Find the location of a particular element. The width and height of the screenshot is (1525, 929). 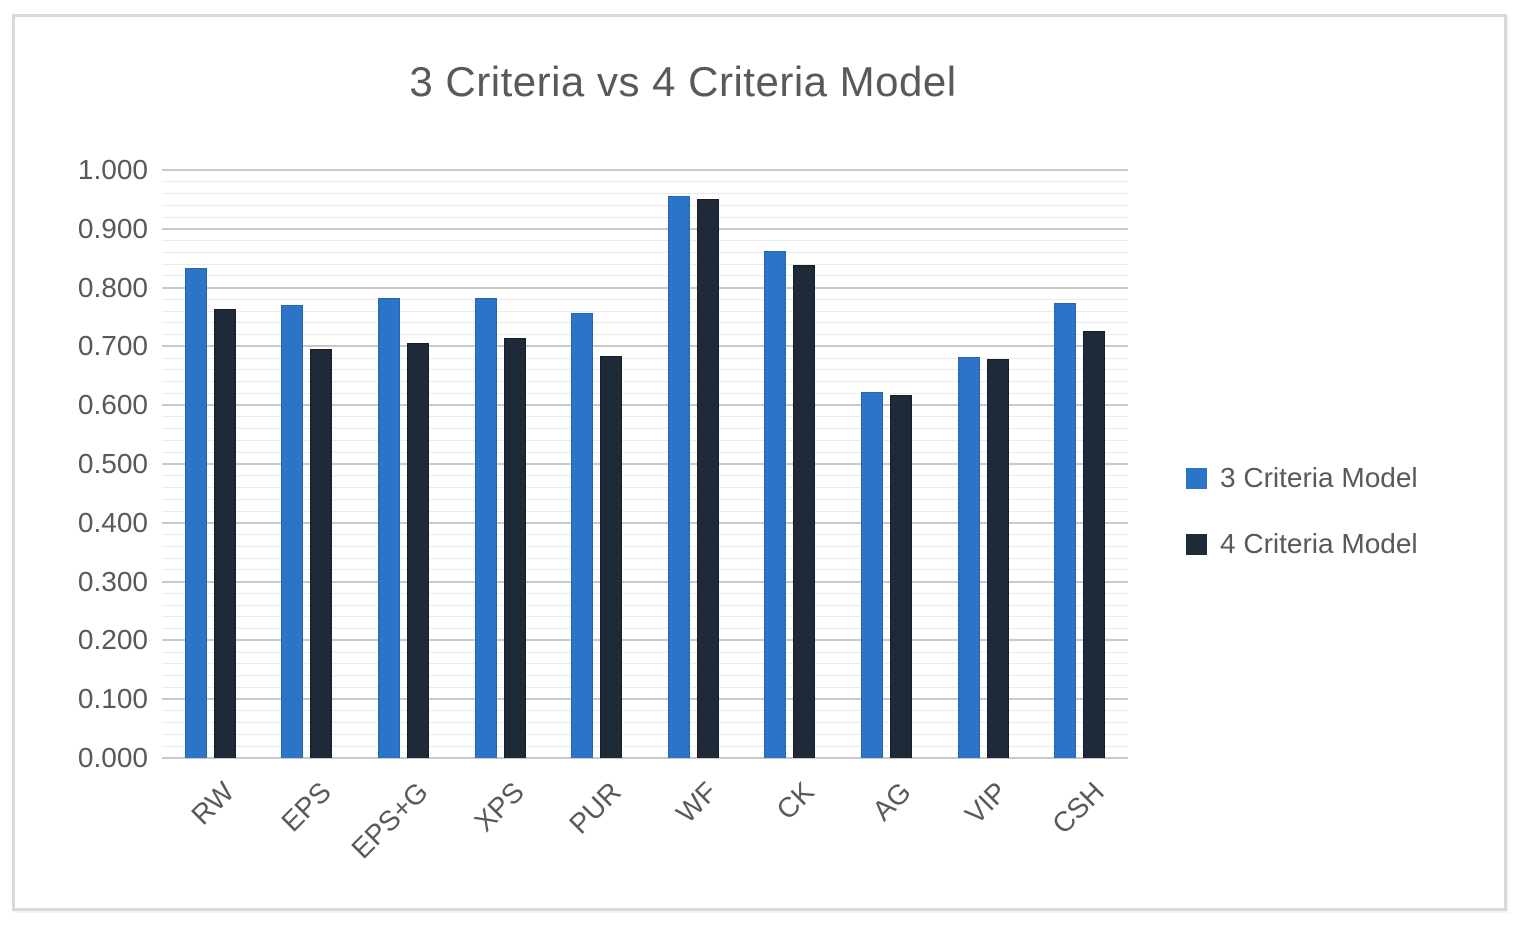

y-axis-tick-label: 0.200 is located at coordinates (112, 640).